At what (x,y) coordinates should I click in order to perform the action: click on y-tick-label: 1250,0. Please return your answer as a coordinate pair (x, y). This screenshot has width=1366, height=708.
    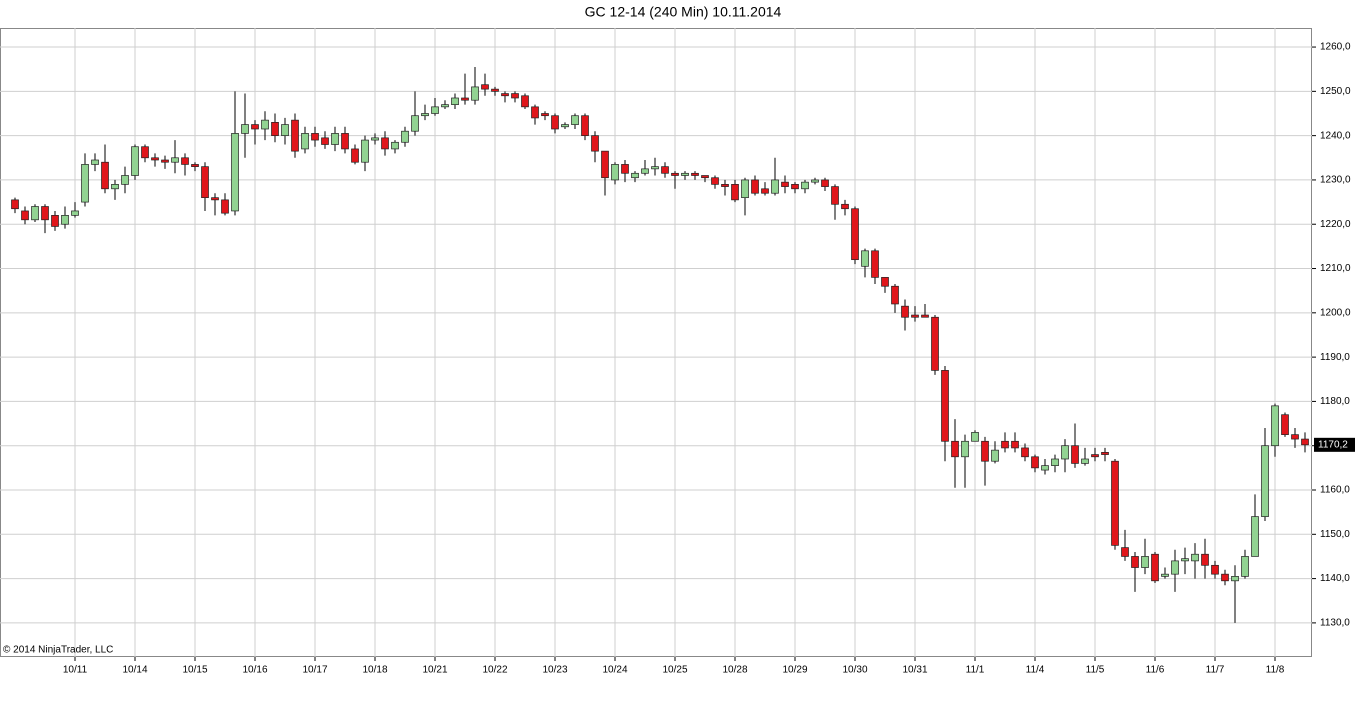
    Looking at the image, I should click on (1335, 91).